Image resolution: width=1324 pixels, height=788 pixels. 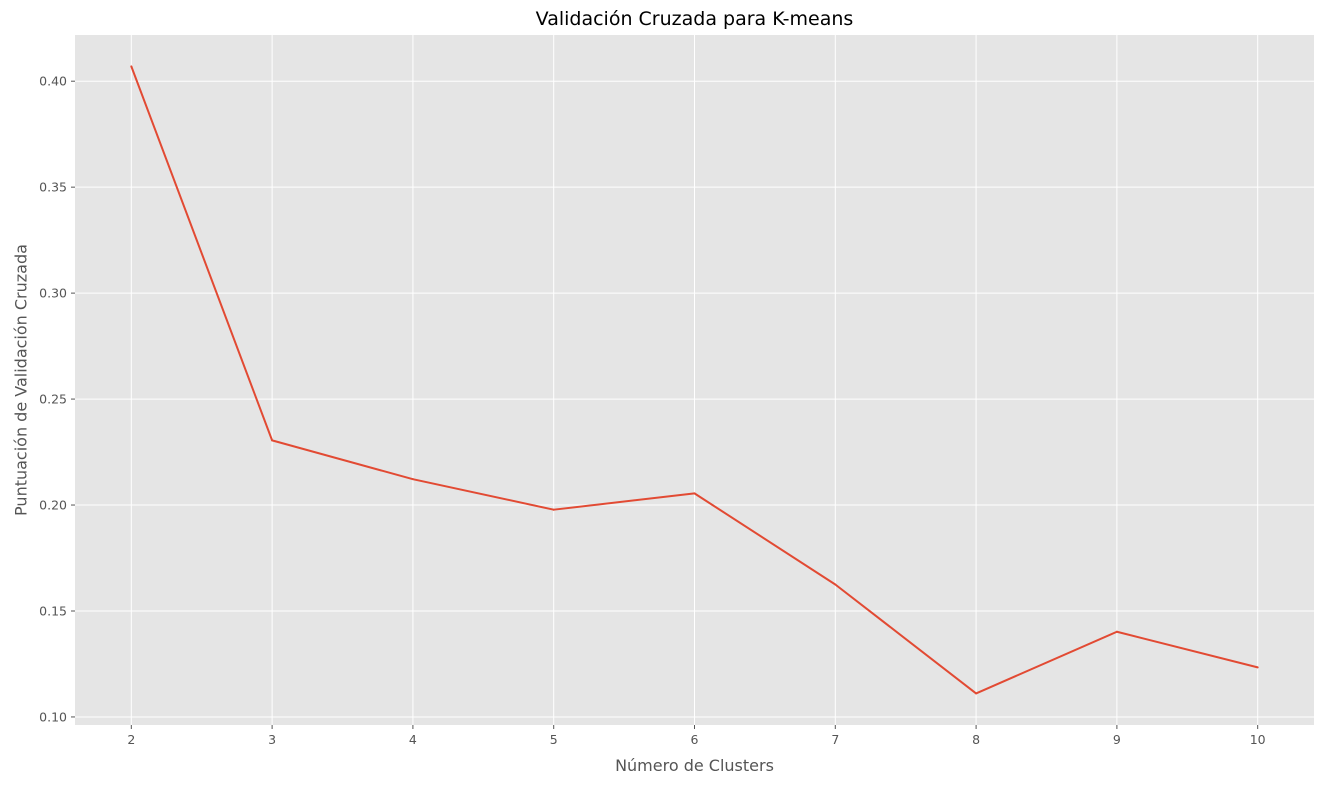 I want to click on y-tick-label: 0.30, so click(x=53, y=293).